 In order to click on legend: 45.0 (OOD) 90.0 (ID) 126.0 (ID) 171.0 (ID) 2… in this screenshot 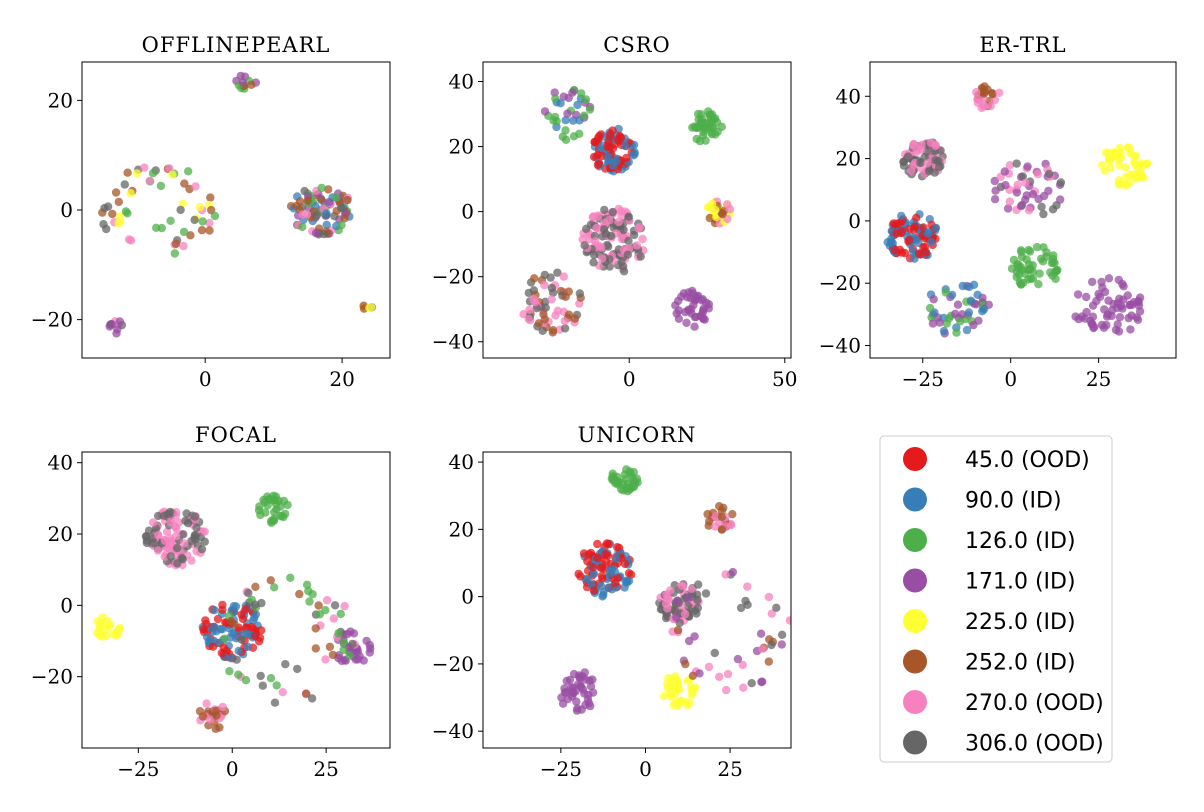, I will do `click(996, 599)`.